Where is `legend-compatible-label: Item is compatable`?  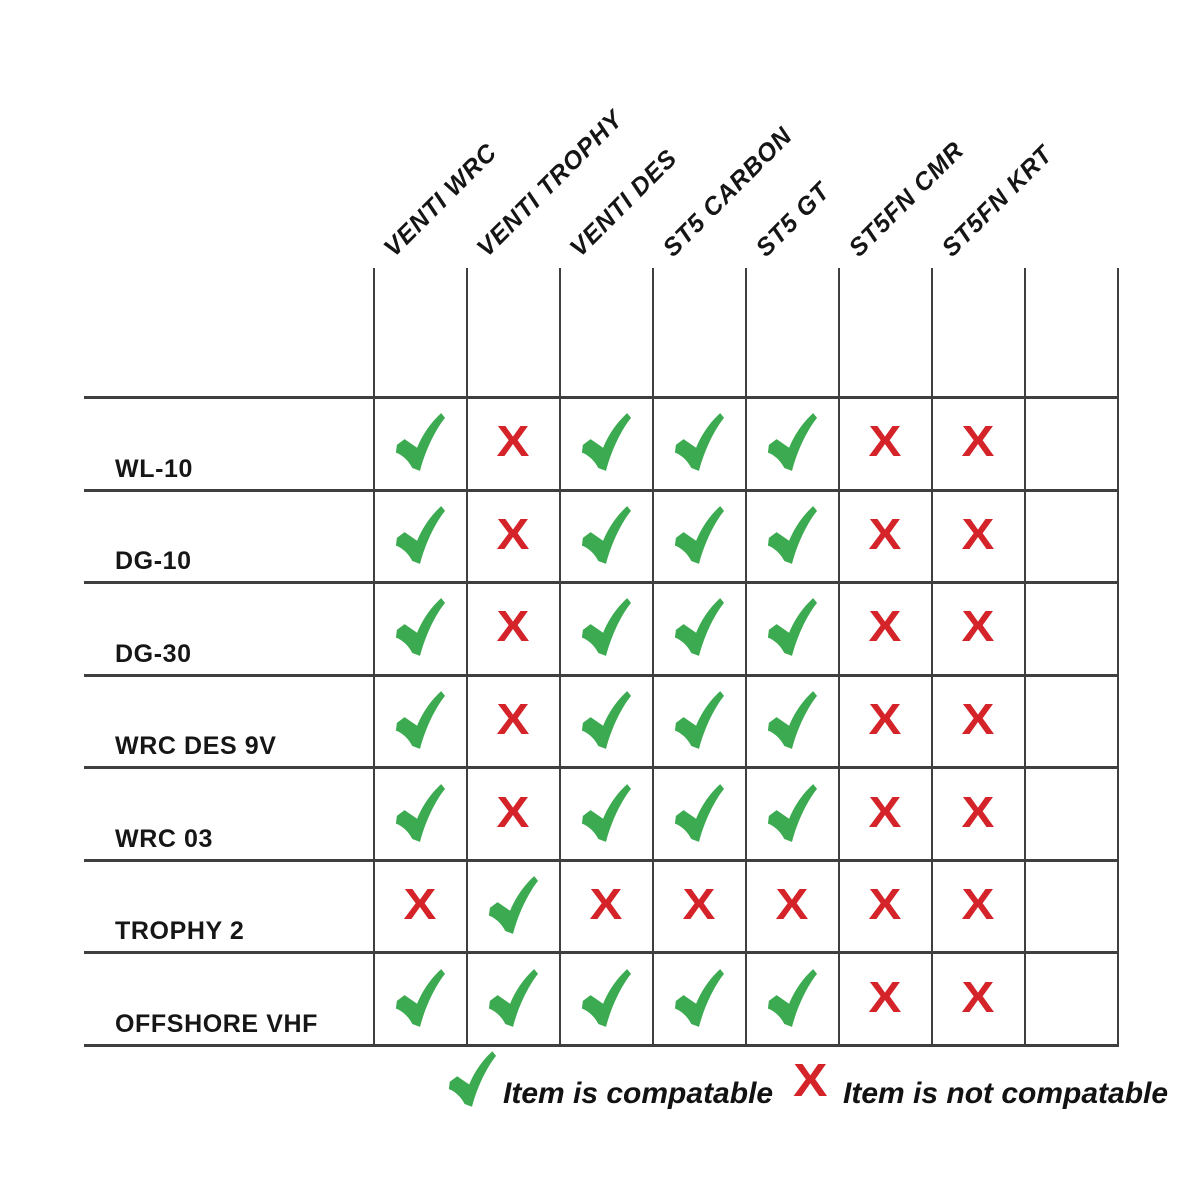 legend-compatible-label: Item is compatable is located at coordinates (638, 1093).